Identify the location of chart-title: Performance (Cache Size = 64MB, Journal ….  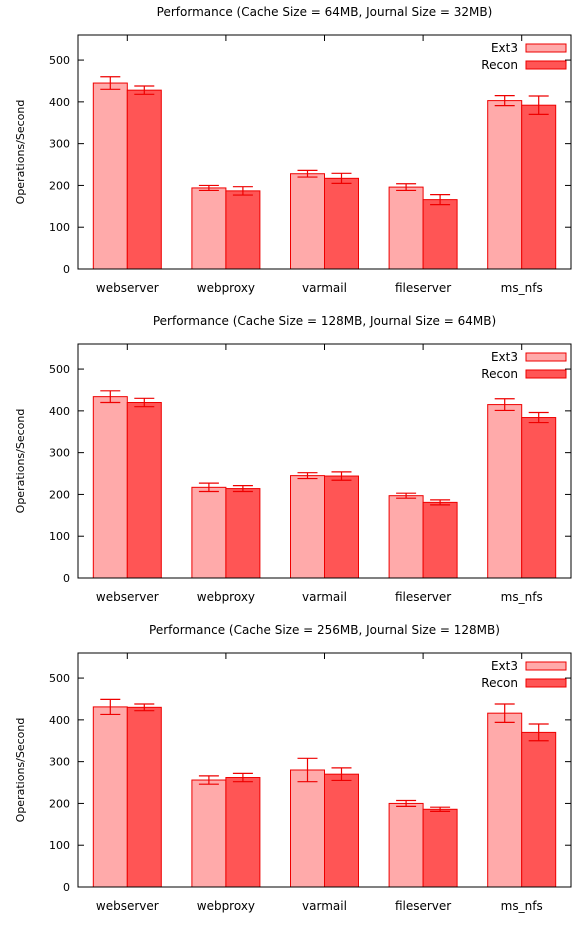
(325, 12).